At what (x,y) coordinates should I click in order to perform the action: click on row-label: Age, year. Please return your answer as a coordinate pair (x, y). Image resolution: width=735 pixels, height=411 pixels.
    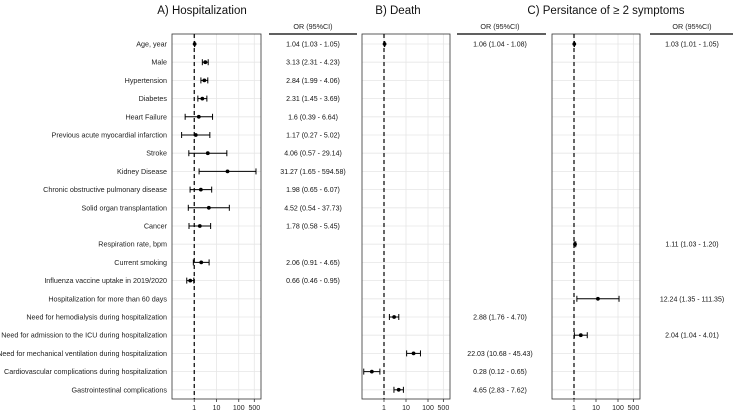
    Looking at the image, I should click on (151, 44).